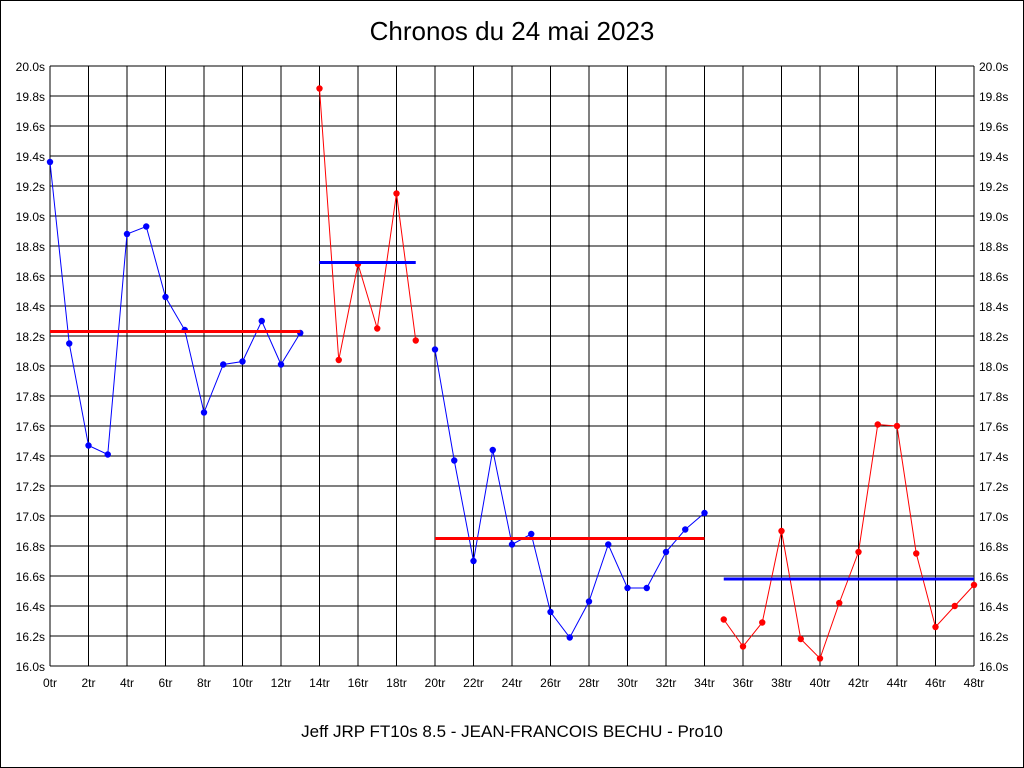  Describe the element at coordinates (993, 97) in the screenshot. I see `y-tick-label-right: 19.8s` at that location.